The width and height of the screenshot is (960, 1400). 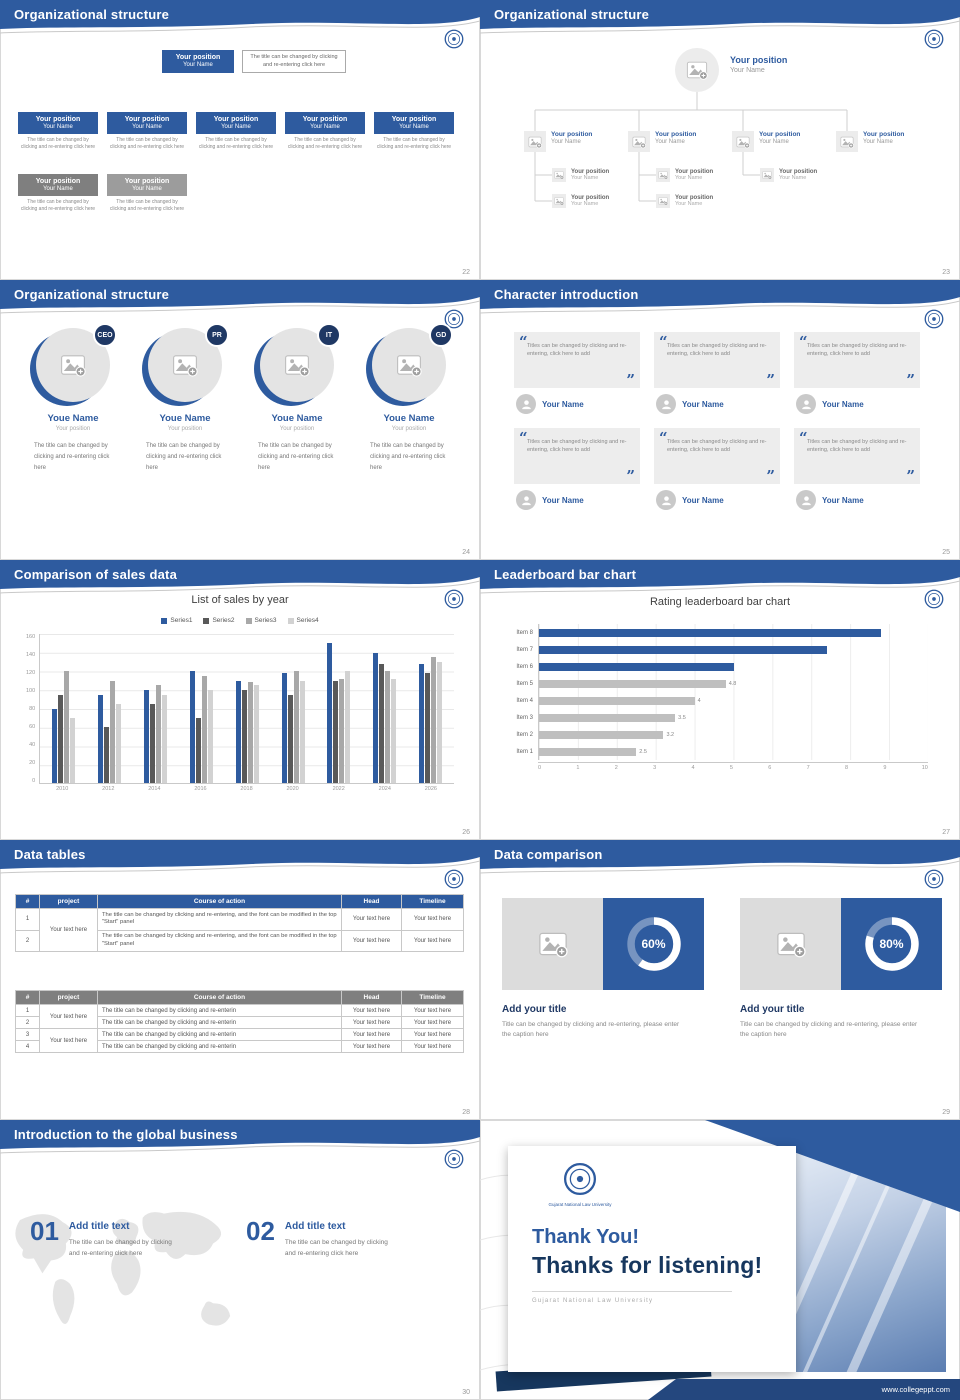 I want to click on hbar-row: Item 6, so click(x=718, y=666).